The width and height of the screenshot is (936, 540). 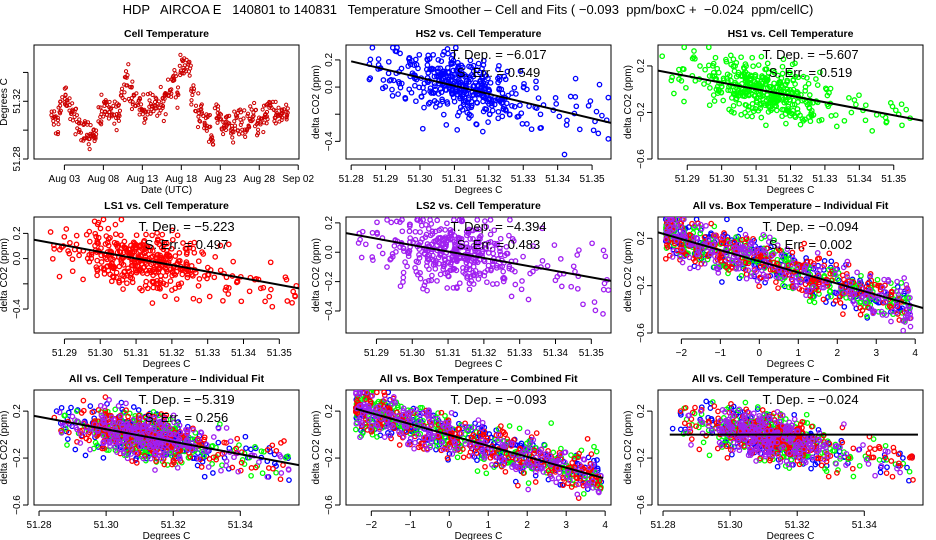 I want to click on x-tick-label: 3, so click(x=876, y=353).